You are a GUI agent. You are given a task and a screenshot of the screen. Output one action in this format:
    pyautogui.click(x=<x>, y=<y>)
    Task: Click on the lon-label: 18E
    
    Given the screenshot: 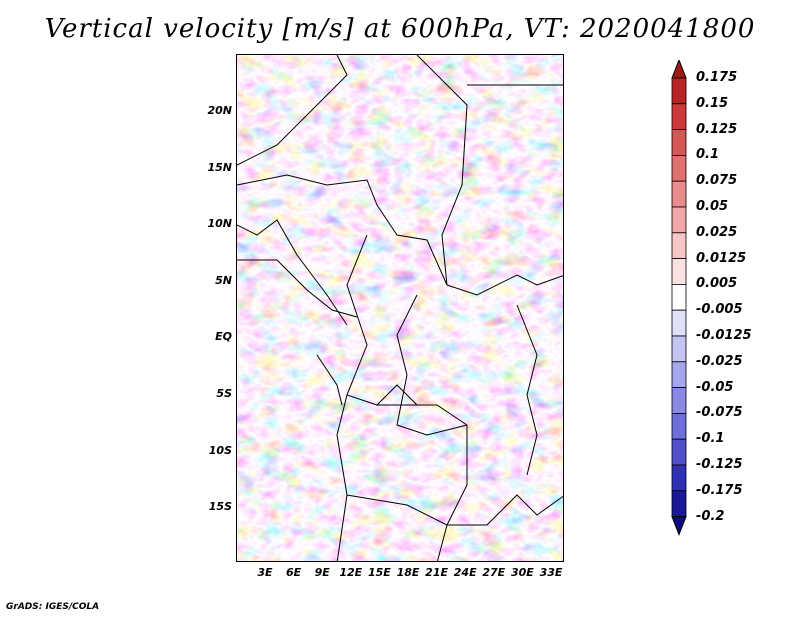 What is the action you would take?
    pyautogui.click(x=408, y=572)
    